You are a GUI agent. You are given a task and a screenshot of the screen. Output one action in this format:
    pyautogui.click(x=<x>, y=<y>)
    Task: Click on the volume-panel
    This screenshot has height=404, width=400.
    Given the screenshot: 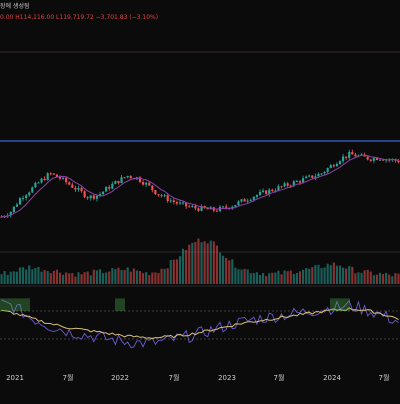 What is the action you would take?
    pyautogui.click(x=200, y=261)
    